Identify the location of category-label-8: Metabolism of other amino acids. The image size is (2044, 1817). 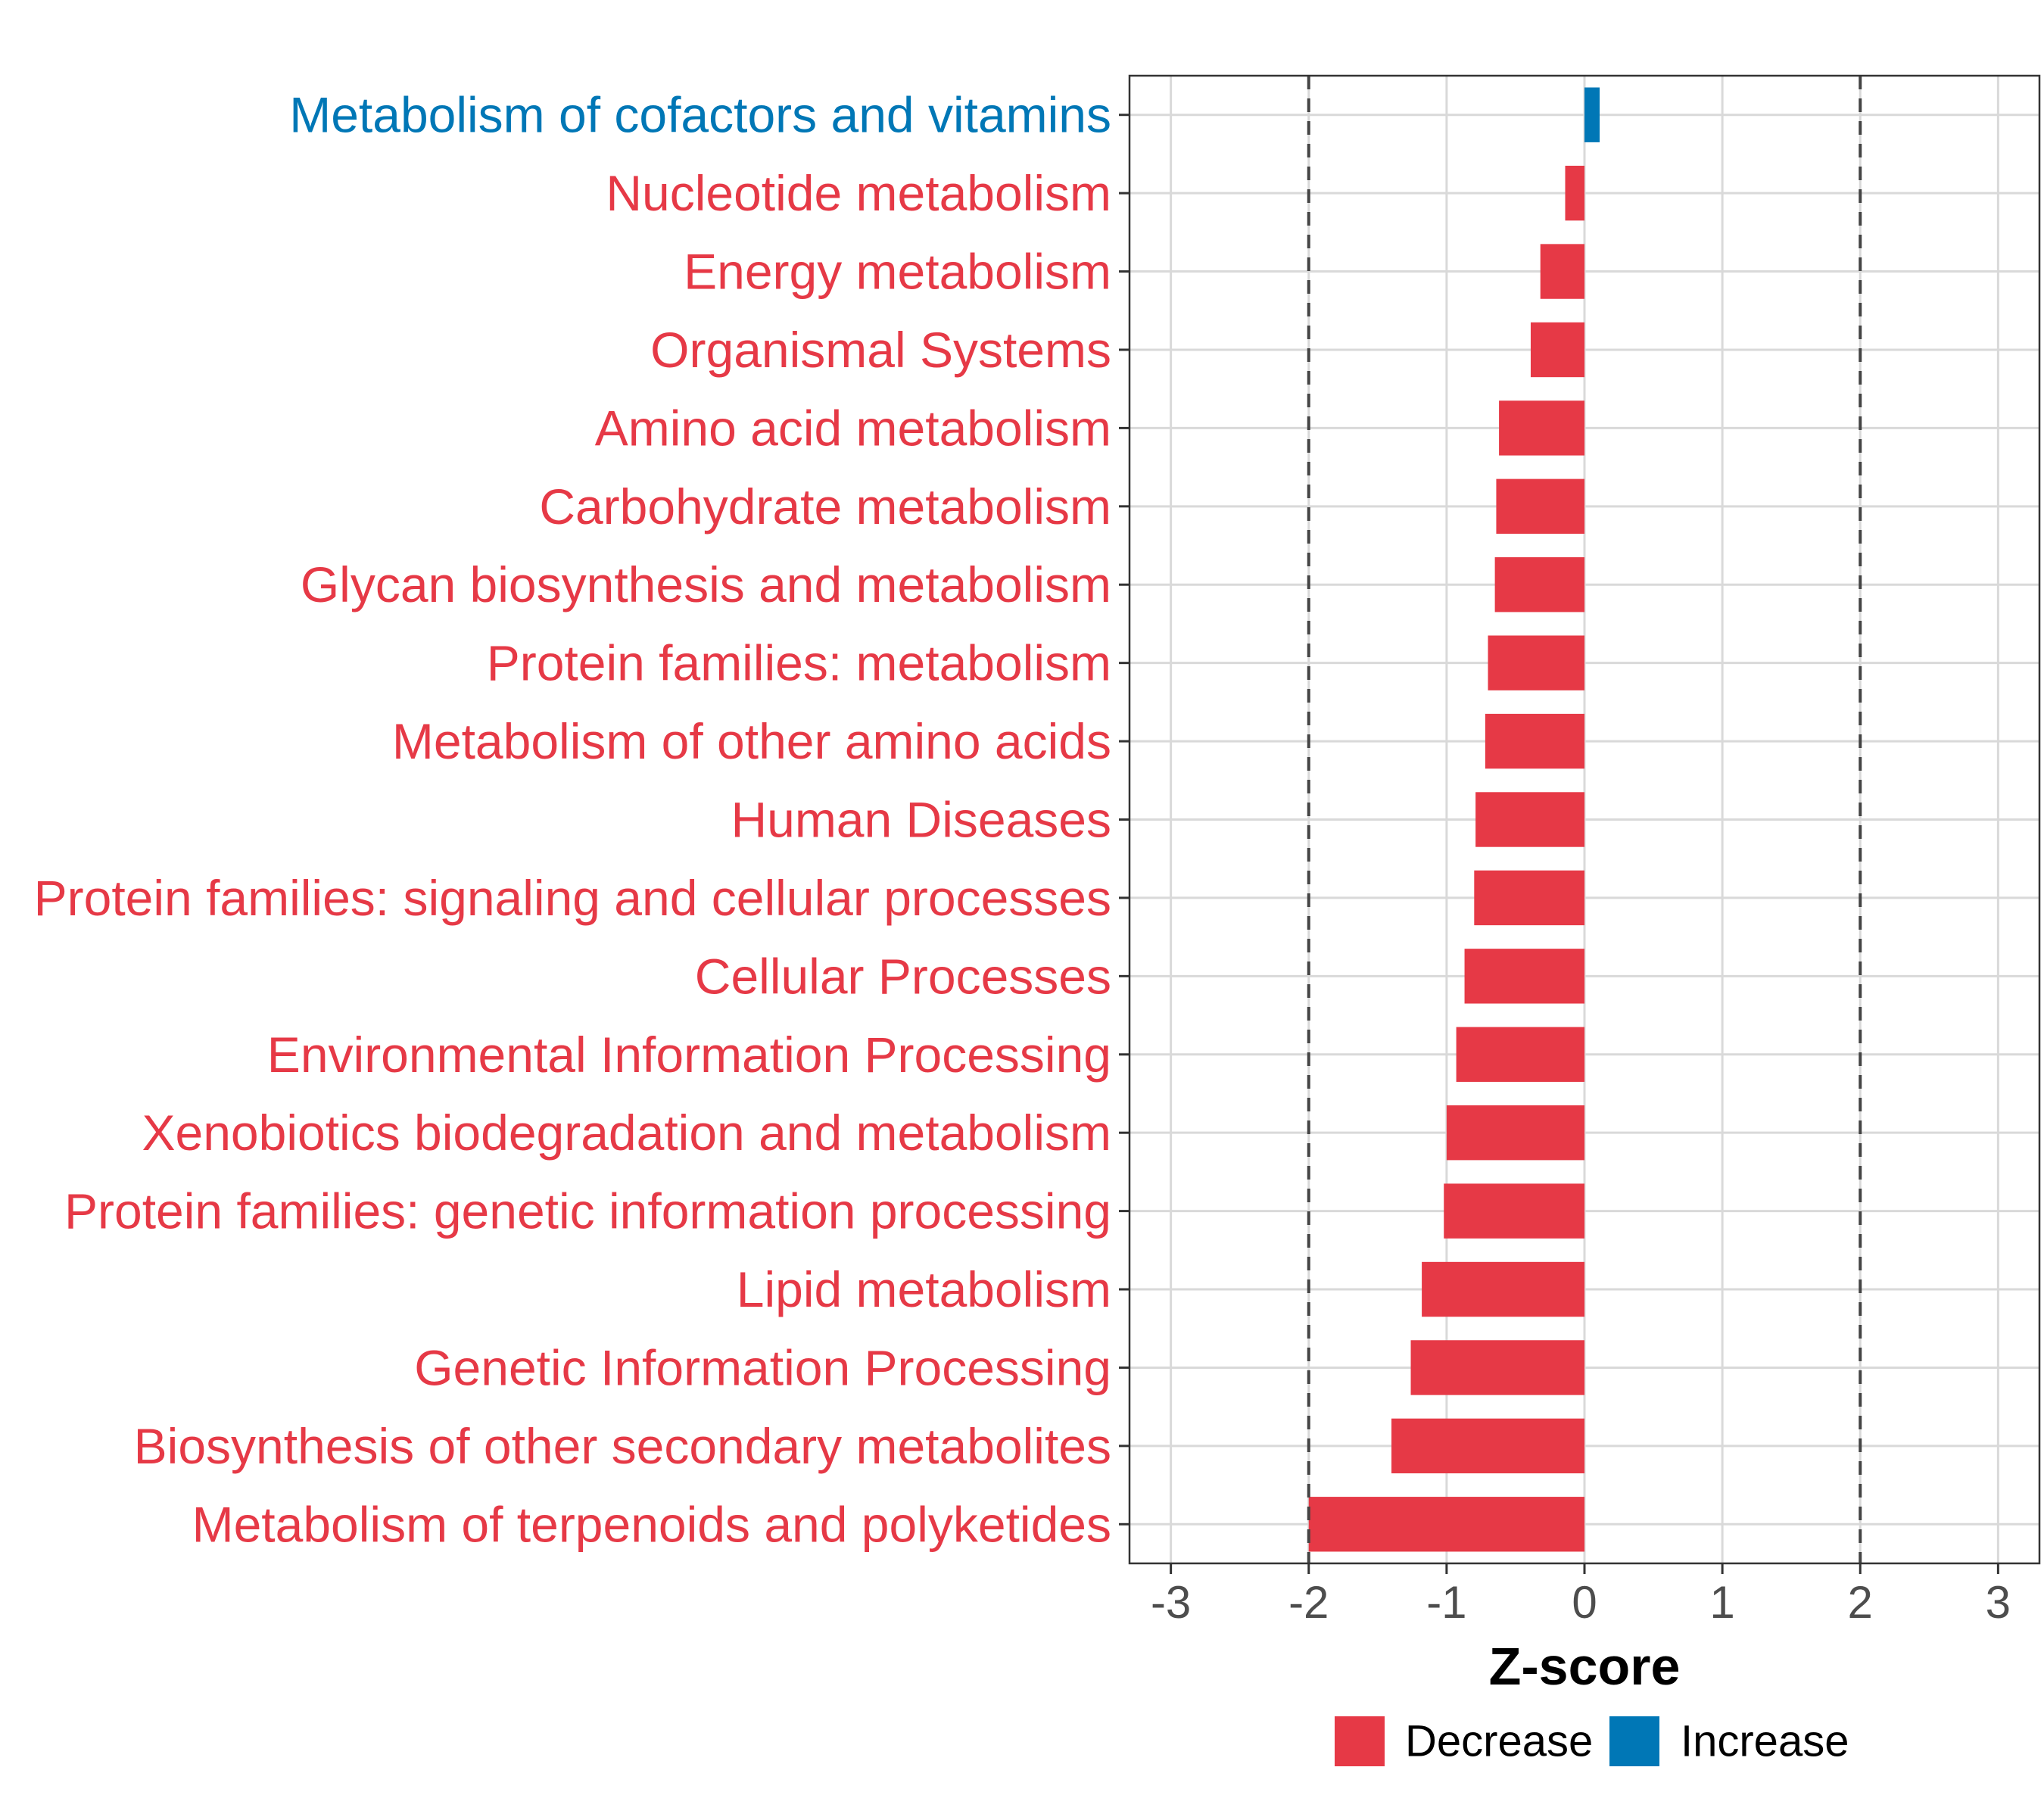
(751, 741).